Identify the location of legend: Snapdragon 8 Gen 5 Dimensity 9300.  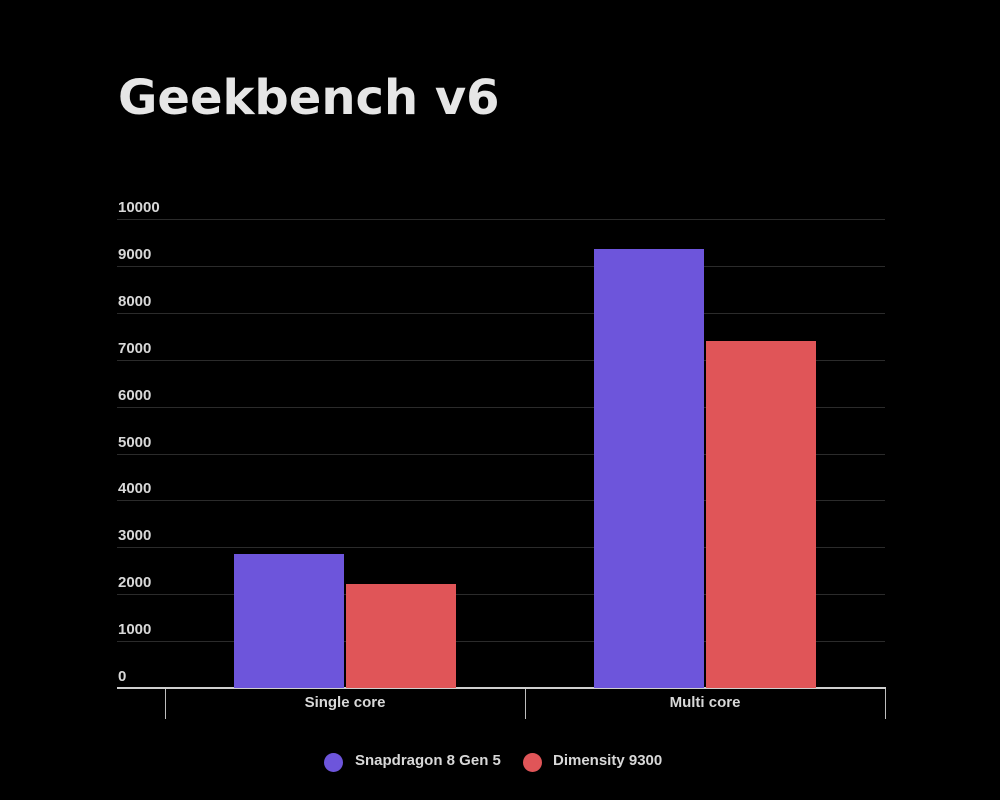
(500, 762).